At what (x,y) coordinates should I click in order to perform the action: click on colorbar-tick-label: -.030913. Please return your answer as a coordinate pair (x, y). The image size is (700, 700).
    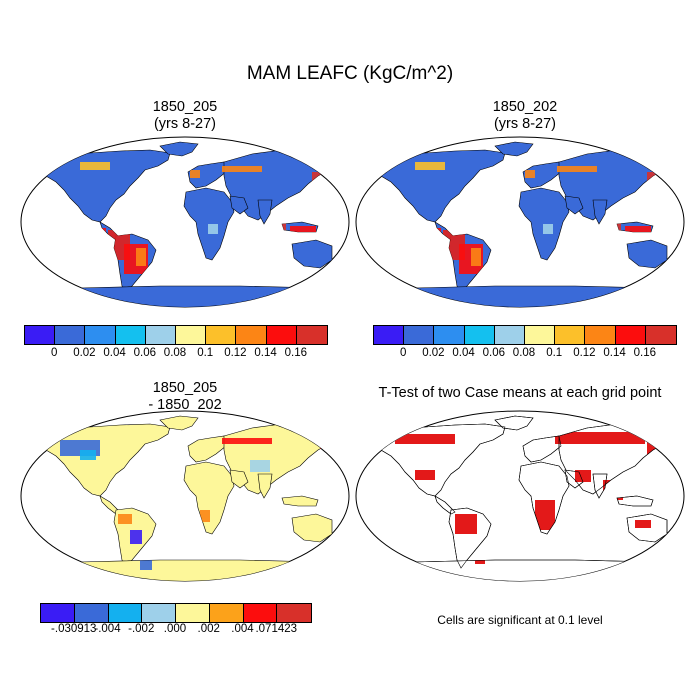
    Looking at the image, I should click on (74, 629).